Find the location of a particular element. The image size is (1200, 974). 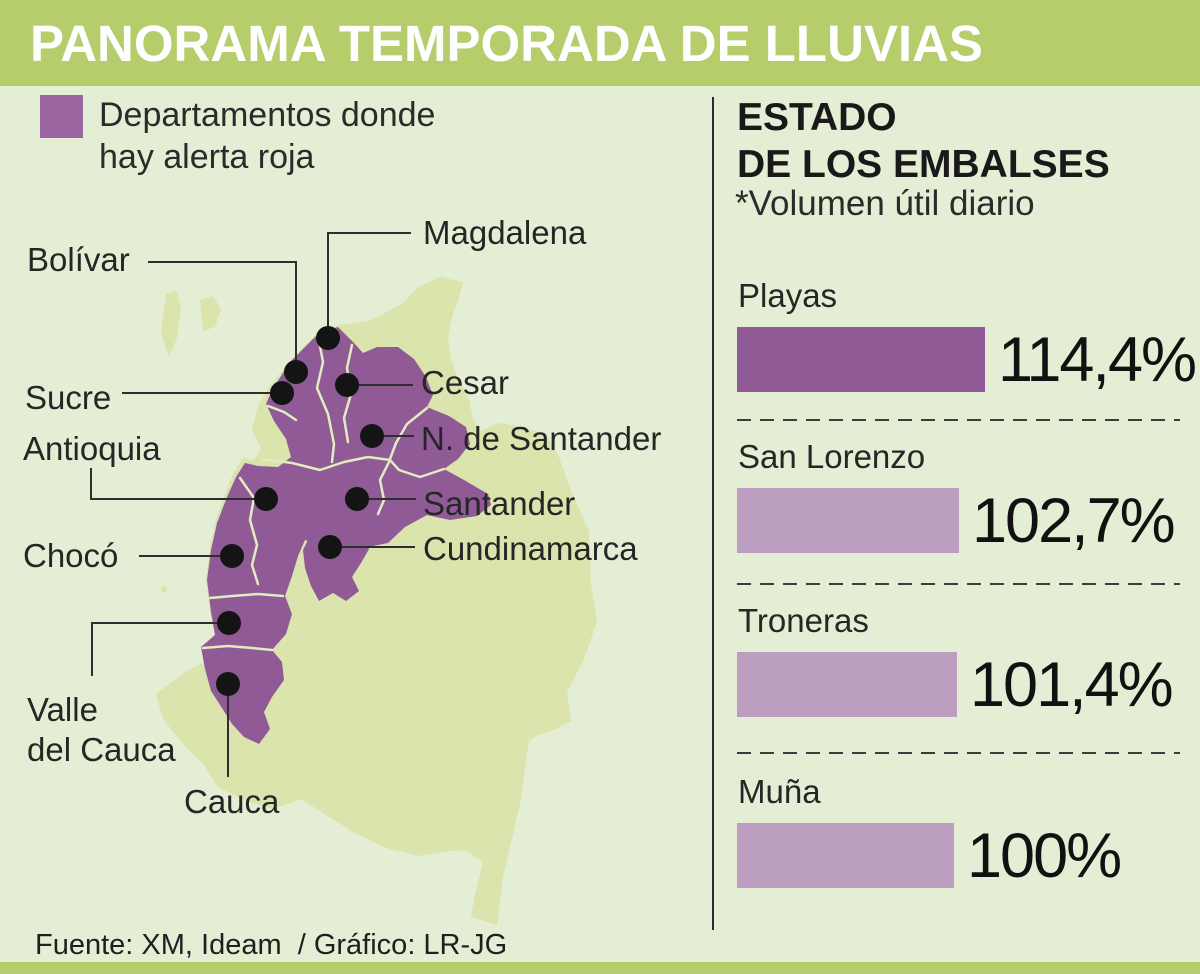

page-title: PANORAMA TEMPORADA DE LLUVIAS is located at coordinates (506, 43).